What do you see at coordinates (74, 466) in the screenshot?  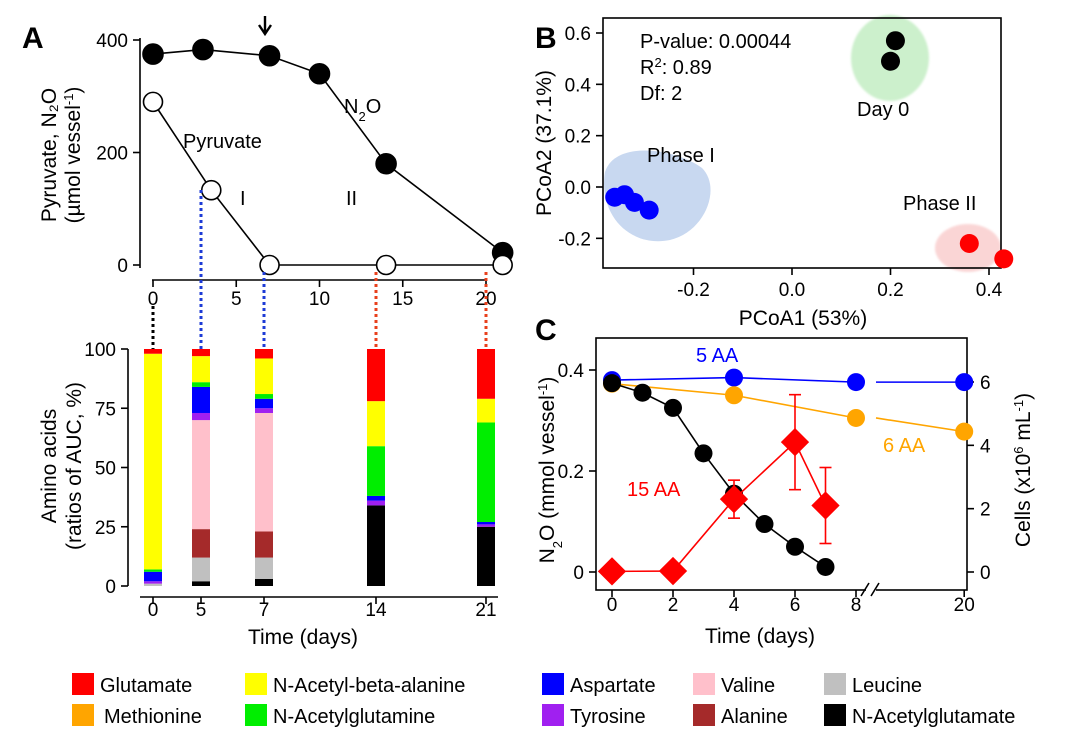 I see `a-bottom-ylabel-line2: (ratios of AUC, %)` at bounding box center [74, 466].